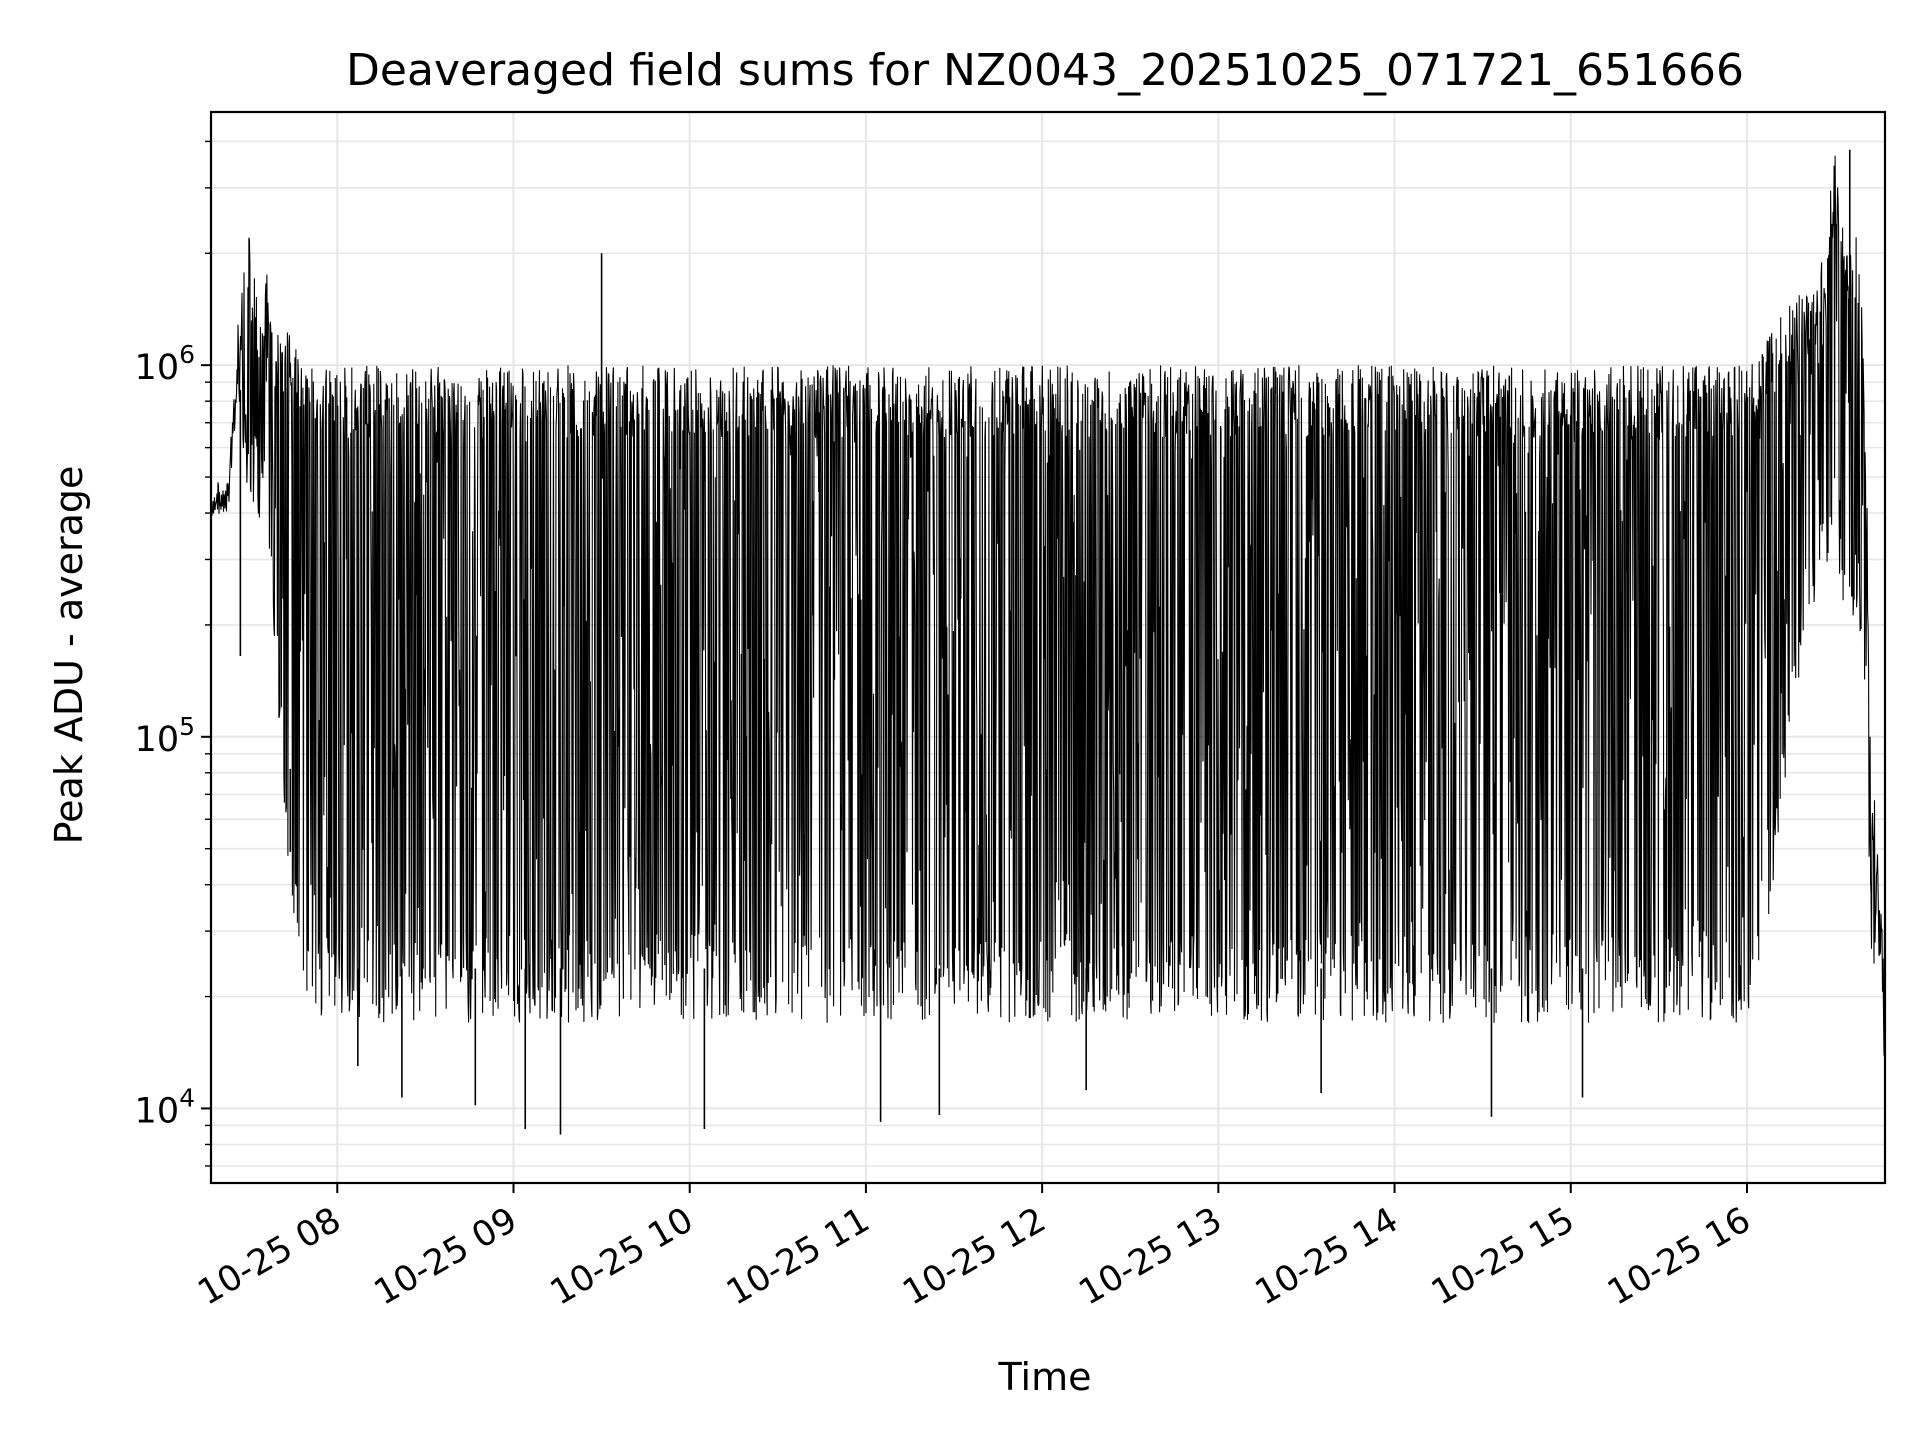  Describe the element at coordinates (1045, 1377) in the screenshot. I see `x-axis-label: Time` at that location.